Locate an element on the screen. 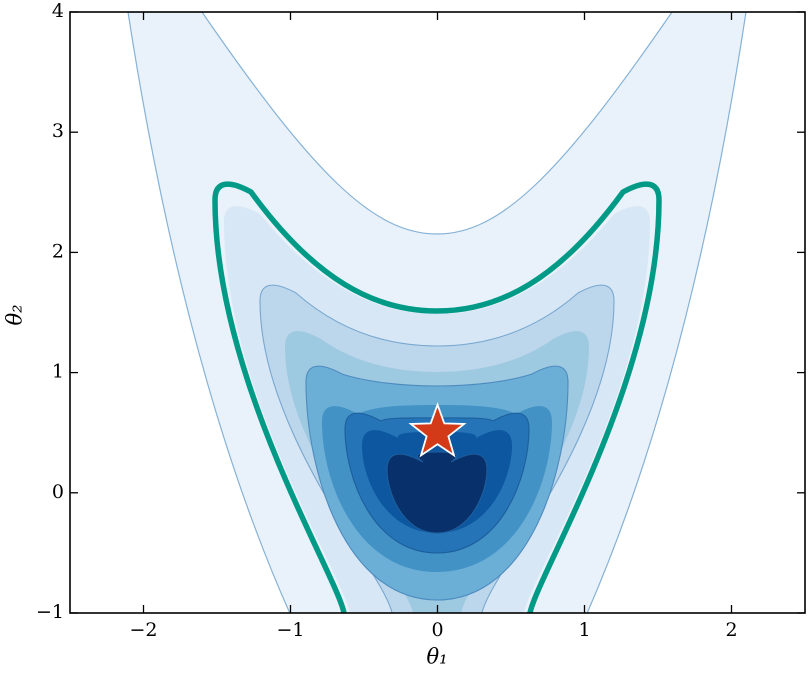 The height and width of the screenshot is (674, 809). y-tick-label: −1 is located at coordinates (50, 612).